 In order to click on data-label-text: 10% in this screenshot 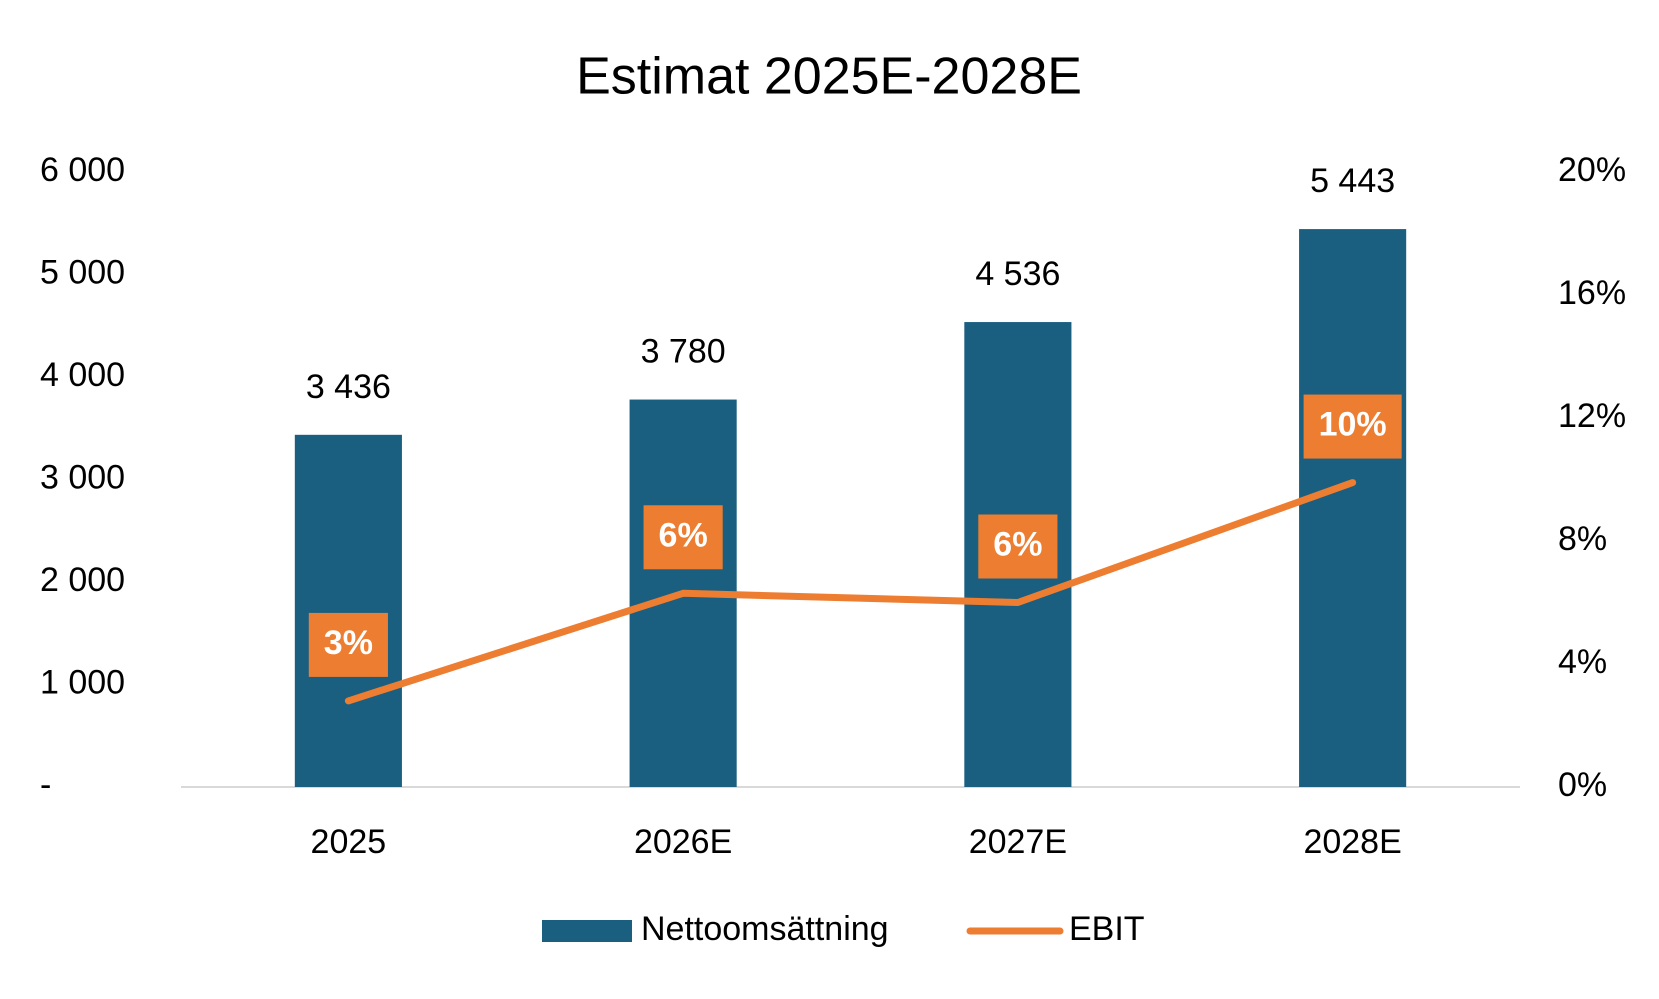, I will do `click(1353, 425)`.